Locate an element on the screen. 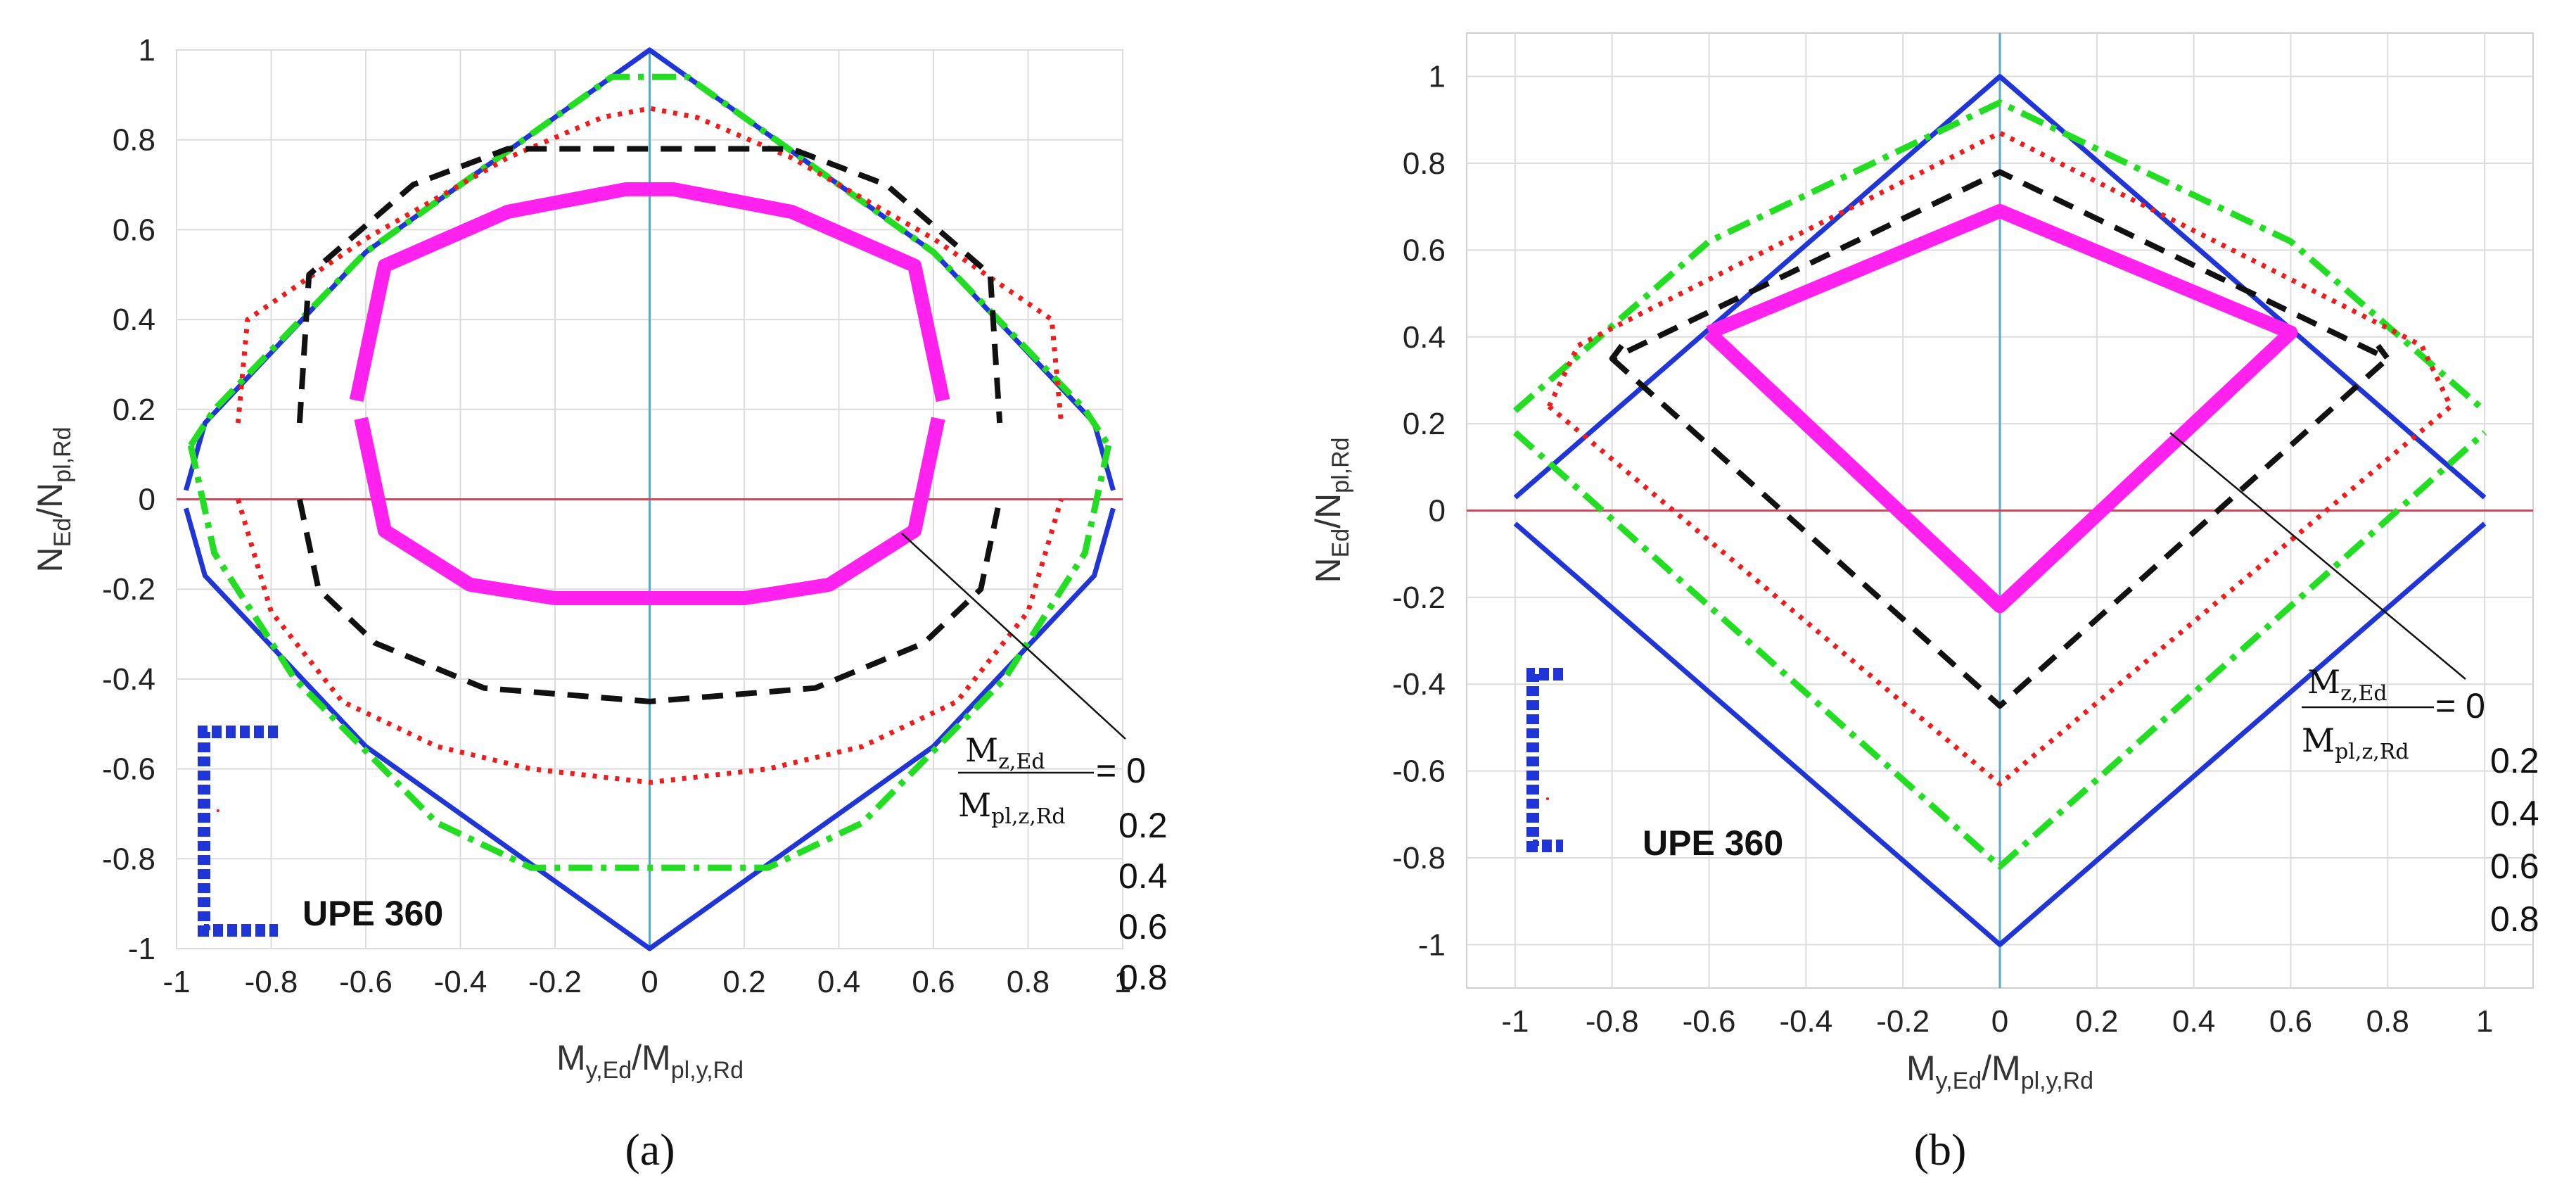 The height and width of the screenshot is (1190, 2576). legend-value-2-b: 0.4 is located at coordinates (2514, 813).